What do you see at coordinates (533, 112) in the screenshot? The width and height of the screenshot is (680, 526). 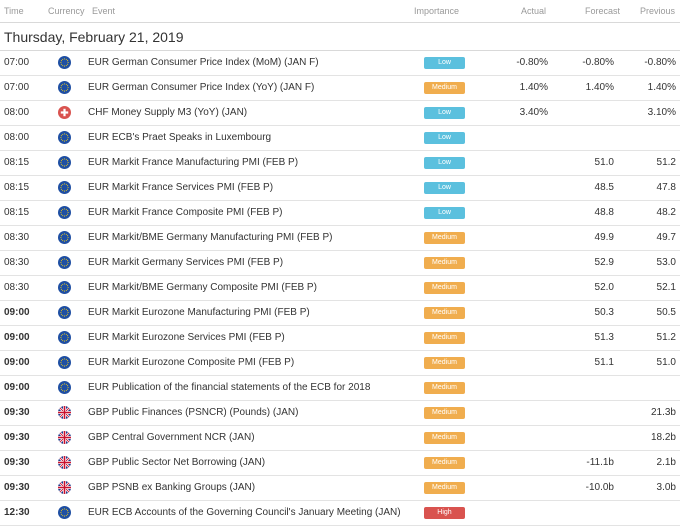 I see `actual-value: 3.40%` at bounding box center [533, 112].